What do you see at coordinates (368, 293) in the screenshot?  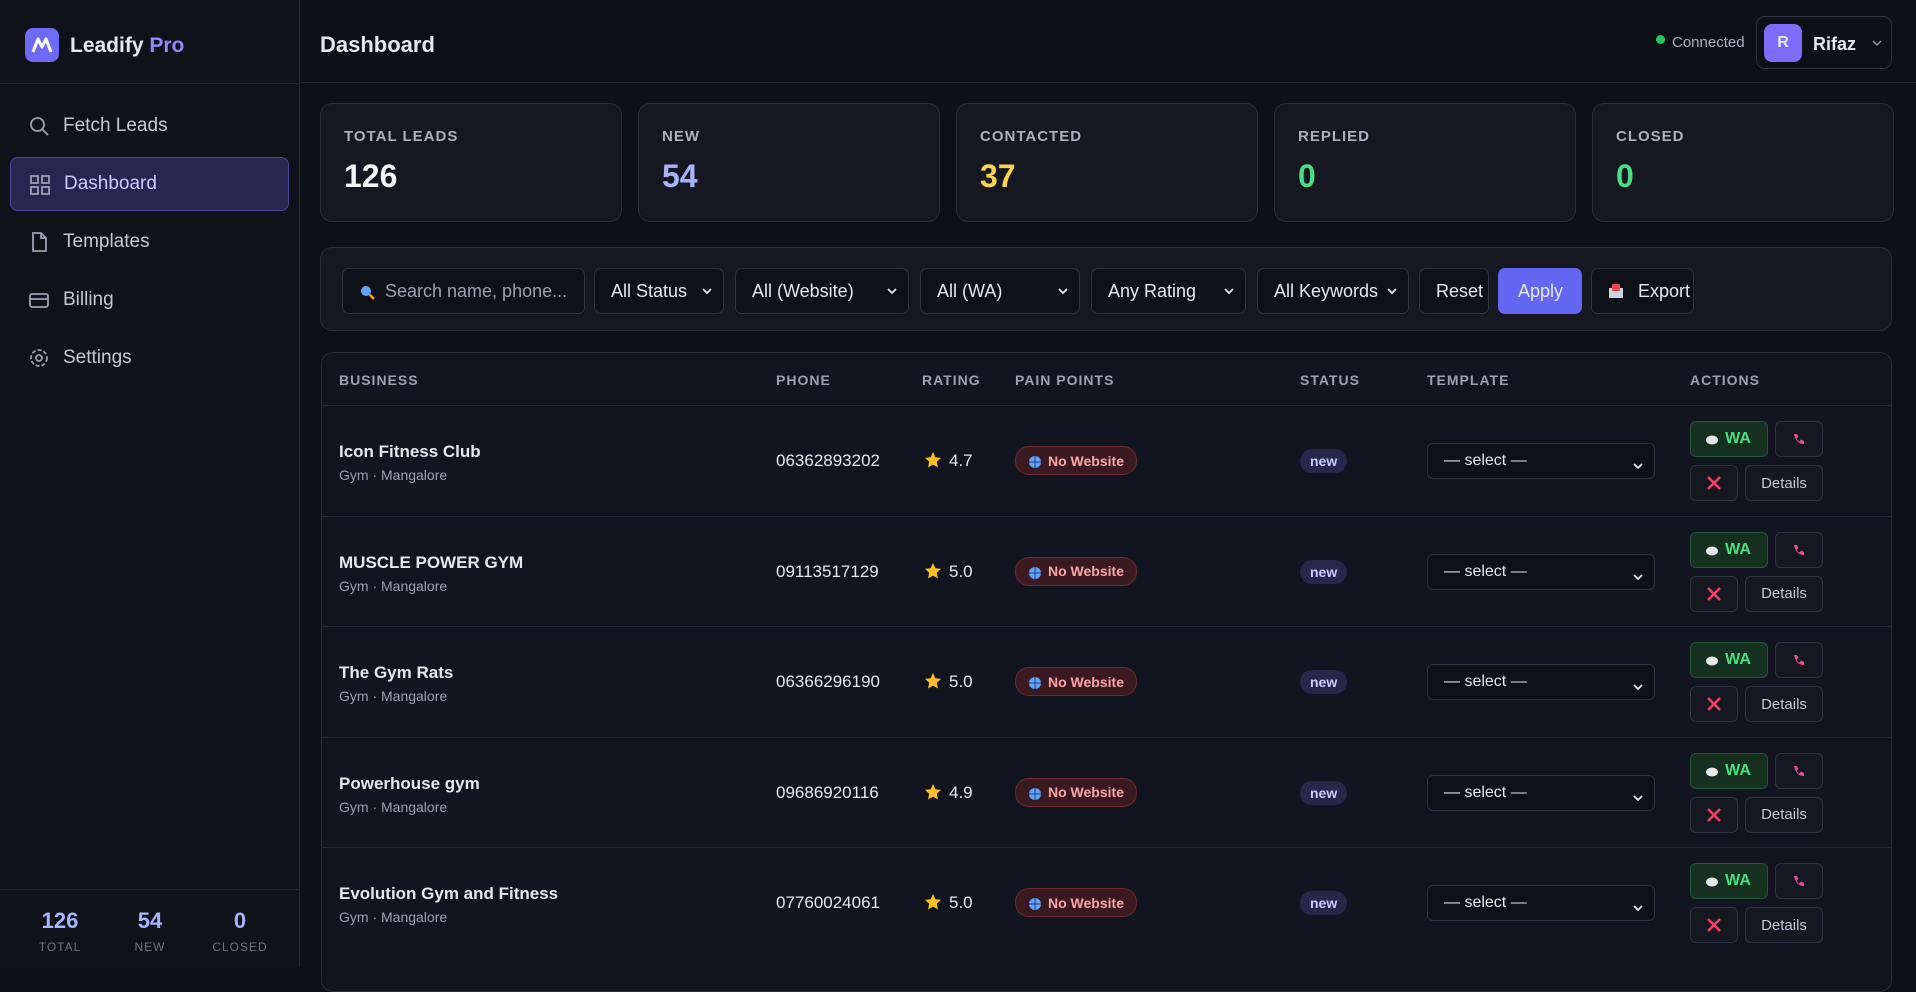 I see `search-icon` at bounding box center [368, 293].